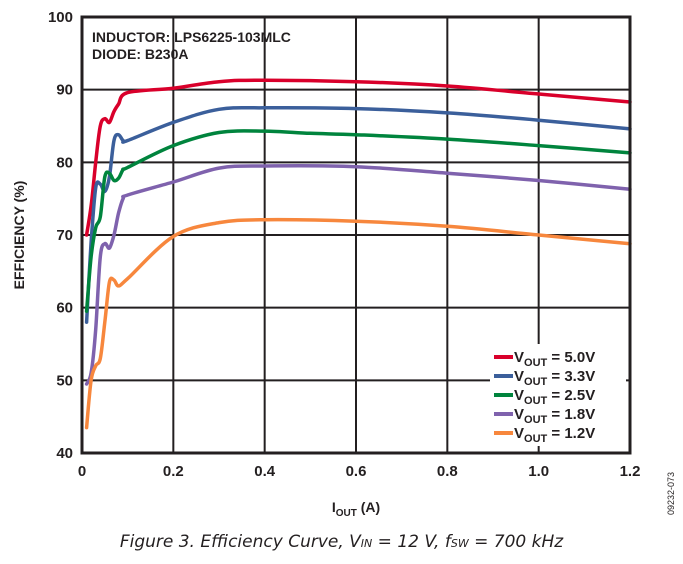  I want to click on x-axis-label-main: I, so click(334, 507).